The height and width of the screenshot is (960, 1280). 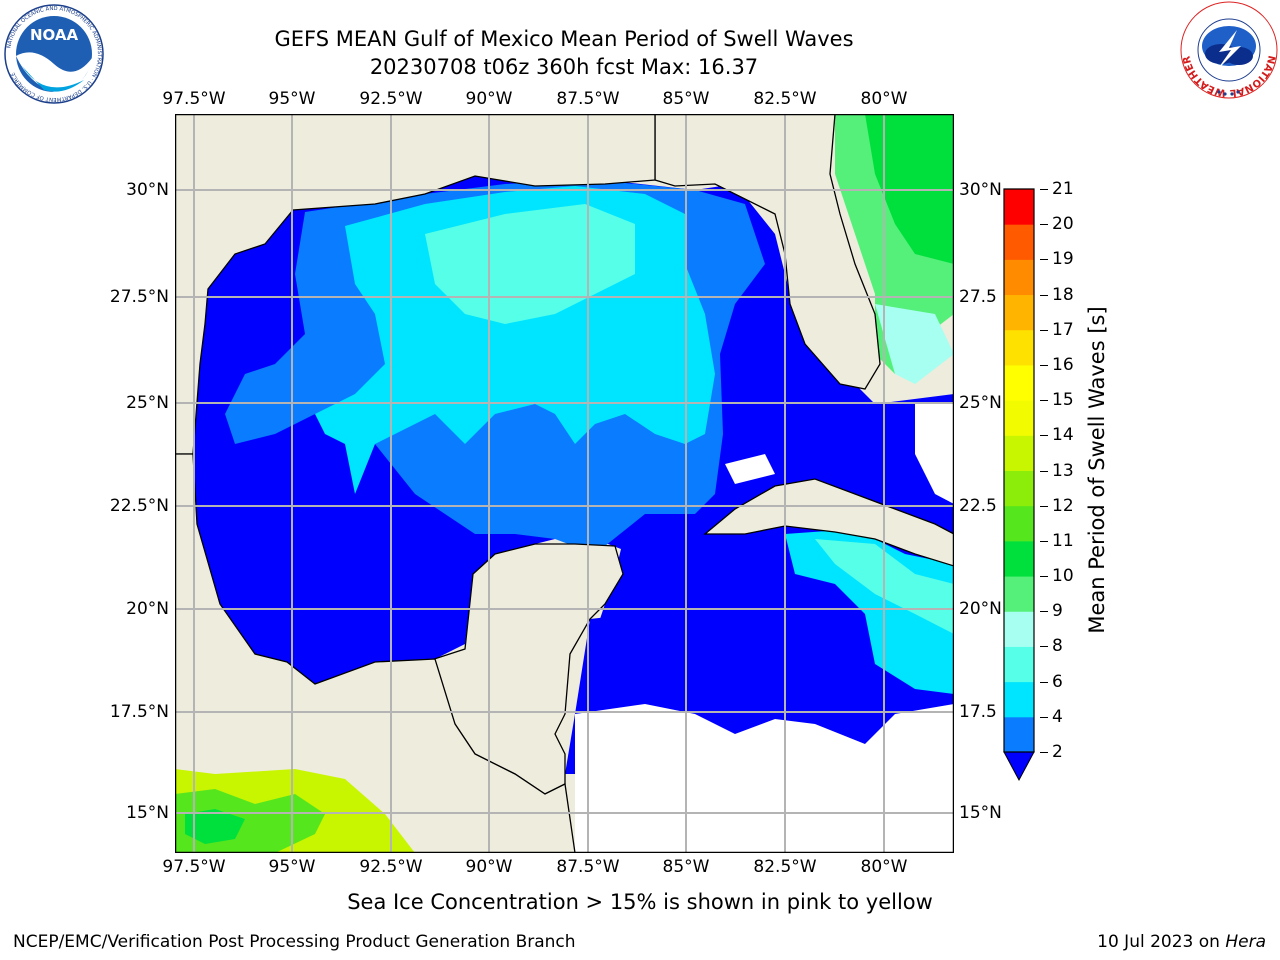 What do you see at coordinates (686, 99) in the screenshot?
I see `lon-label-top: 85°W` at bounding box center [686, 99].